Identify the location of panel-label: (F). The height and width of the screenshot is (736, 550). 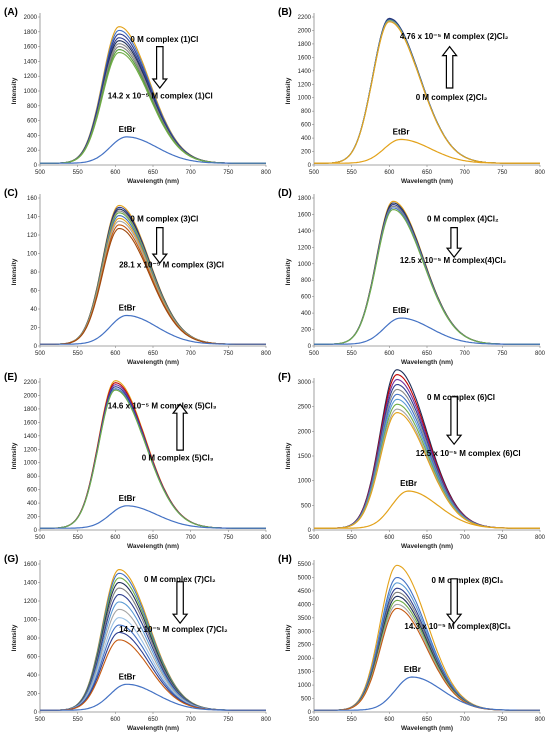
(284, 377).